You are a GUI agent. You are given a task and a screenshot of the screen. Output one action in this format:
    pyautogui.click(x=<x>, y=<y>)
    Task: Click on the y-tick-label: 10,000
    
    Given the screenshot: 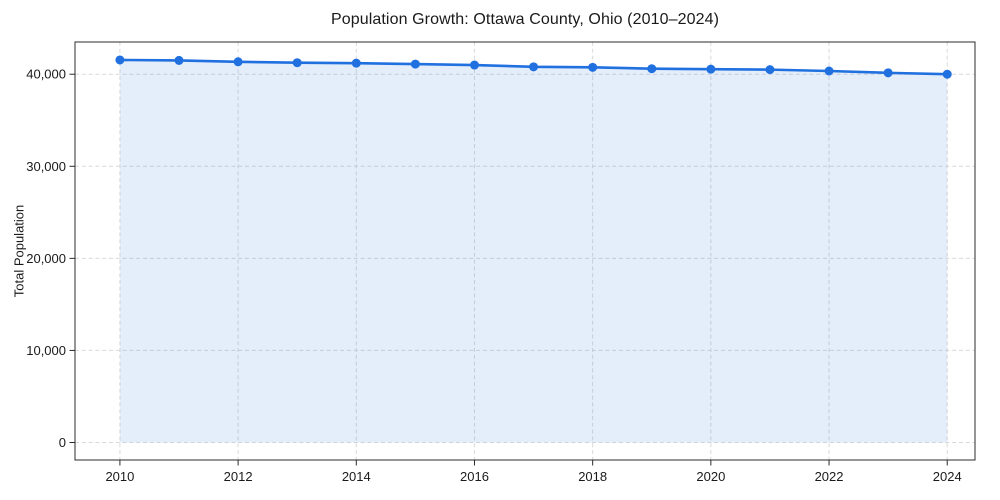 What is the action you would take?
    pyautogui.click(x=46, y=350)
    